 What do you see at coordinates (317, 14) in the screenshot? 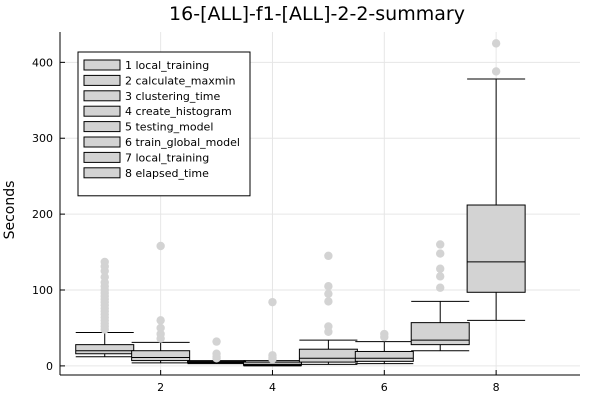
I see `chart-title: 16-[ALL]-f1-[ALL]-2-2-summary` at bounding box center [317, 14].